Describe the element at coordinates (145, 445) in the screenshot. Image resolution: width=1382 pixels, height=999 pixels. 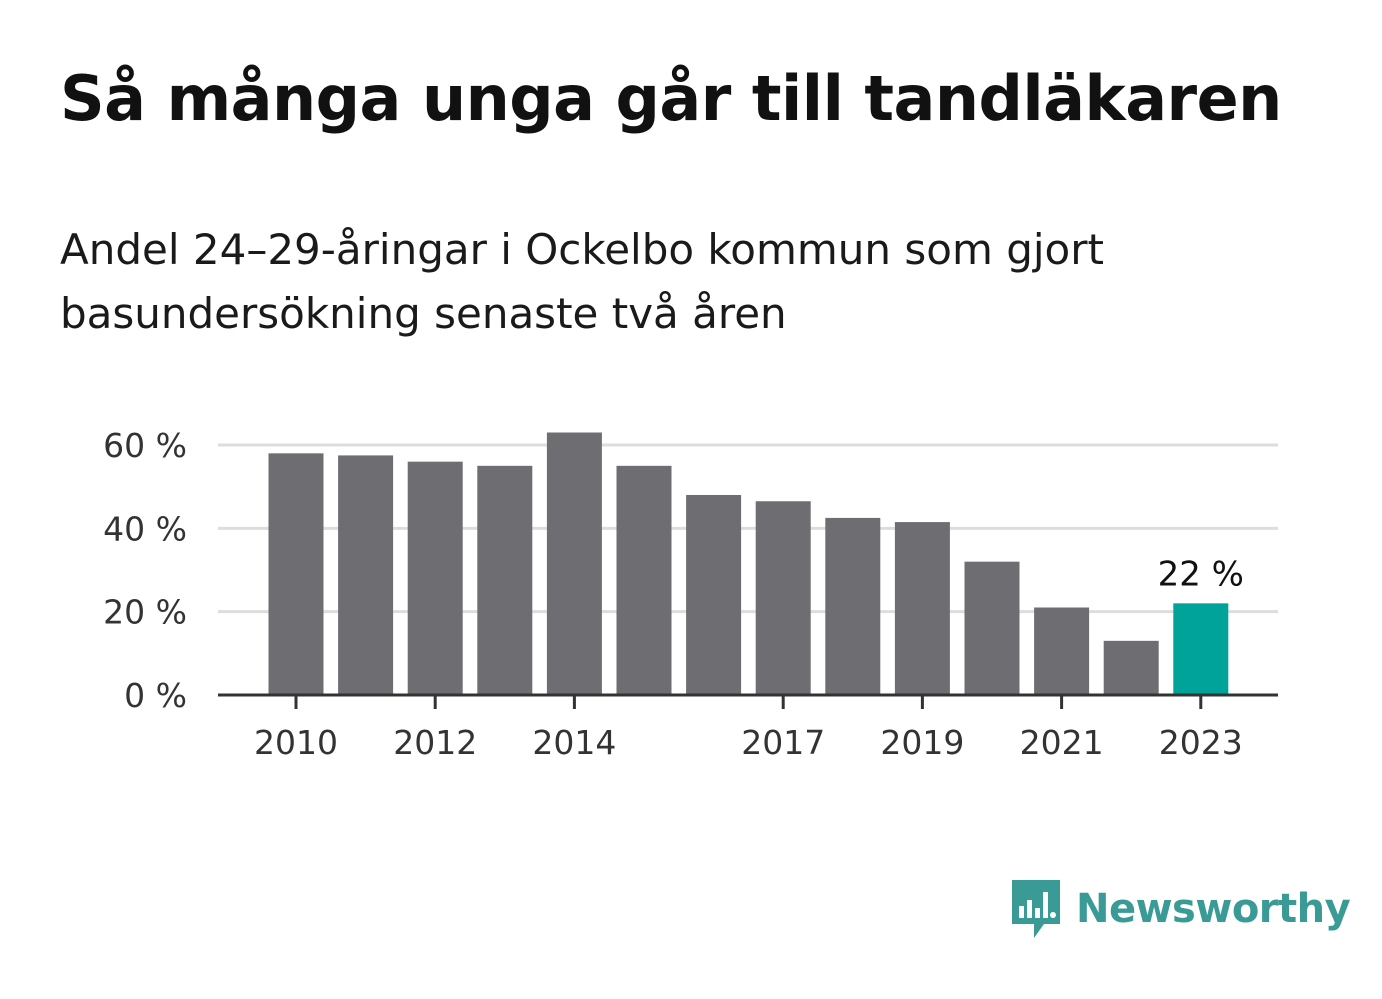
I see `y-tick-label: 60 %` at that location.